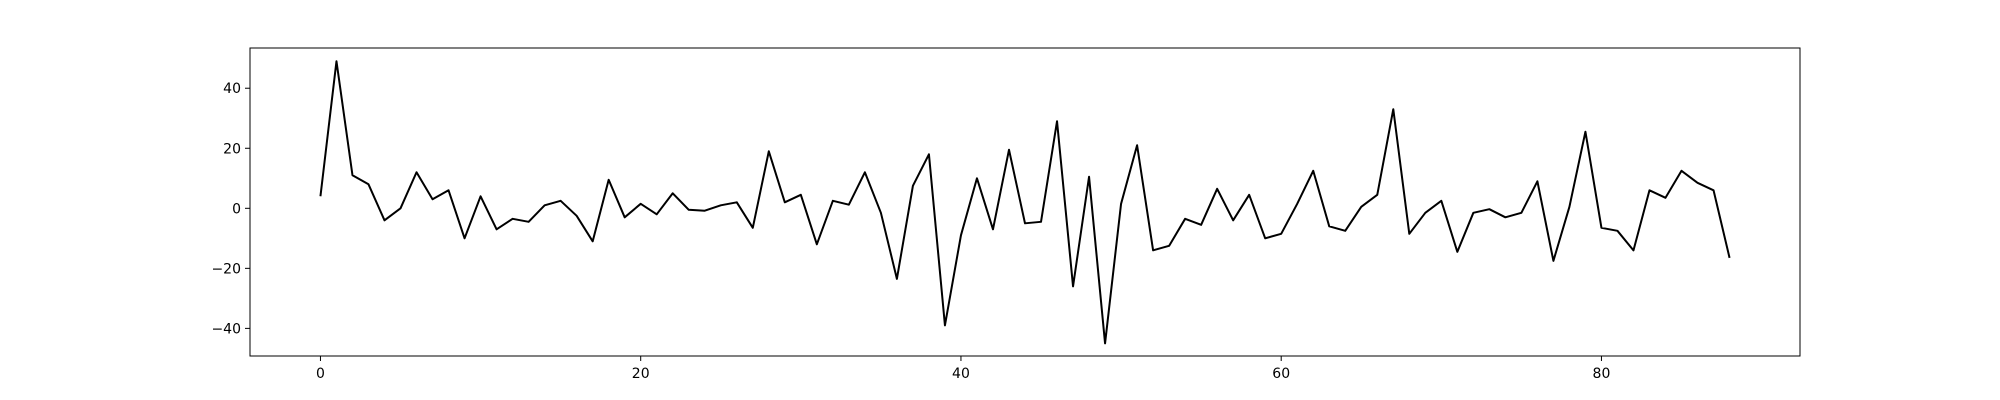  Describe the element at coordinates (320, 374) in the screenshot. I see `x-tick-label: 0` at that location.